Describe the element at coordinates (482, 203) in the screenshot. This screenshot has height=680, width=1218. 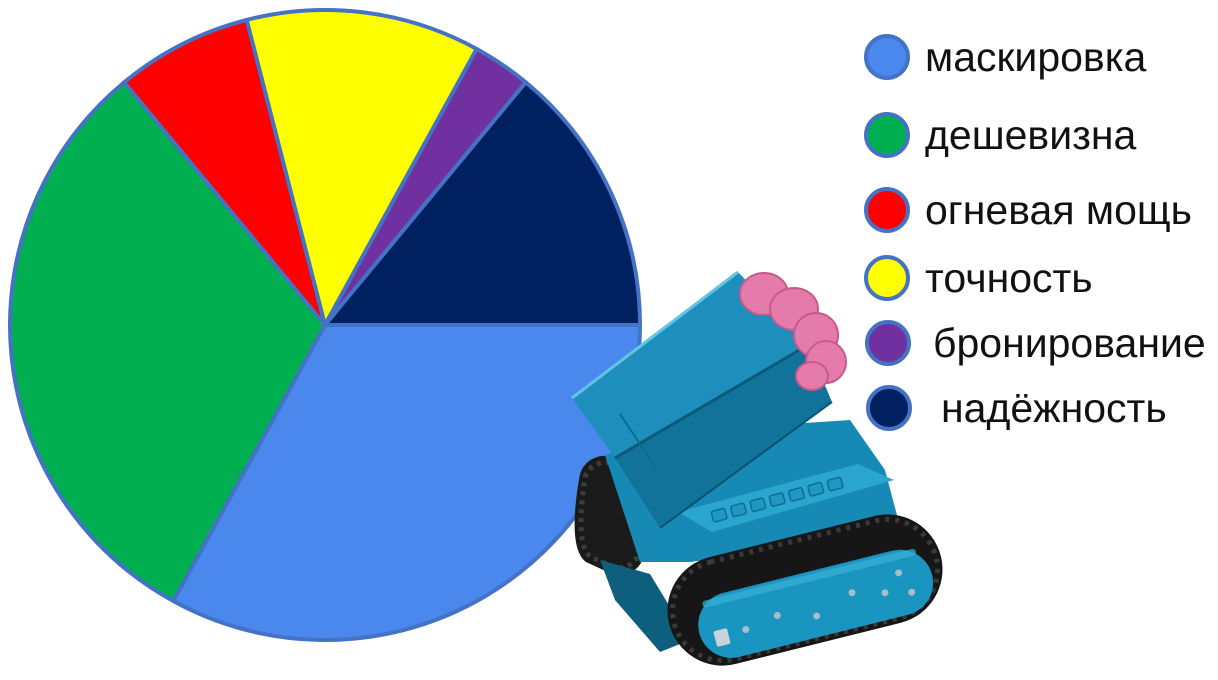
I see `pie-slice-reliability` at that location.